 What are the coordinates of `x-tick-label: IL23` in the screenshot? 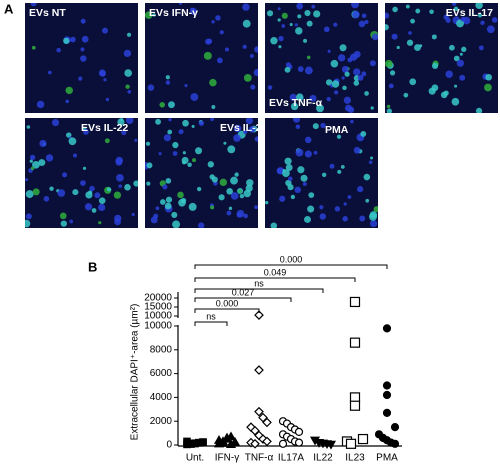 It's located at (355, 458).